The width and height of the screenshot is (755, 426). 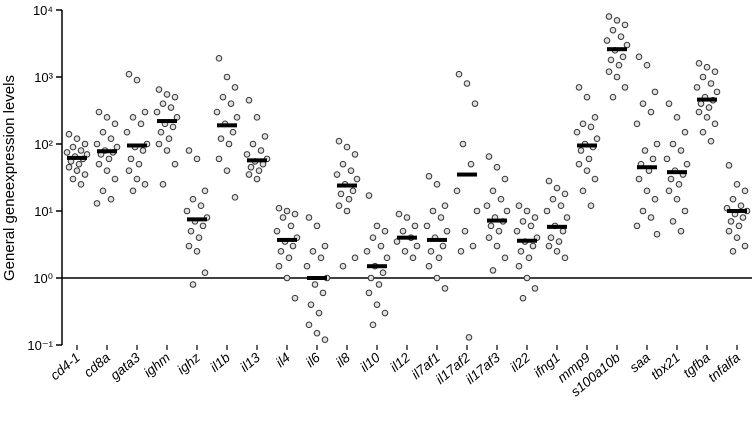 What do you see at coordinates (43, 77) in the screenshot?
I see `y-tick-label: 10³` at bounding box center [43, 77].